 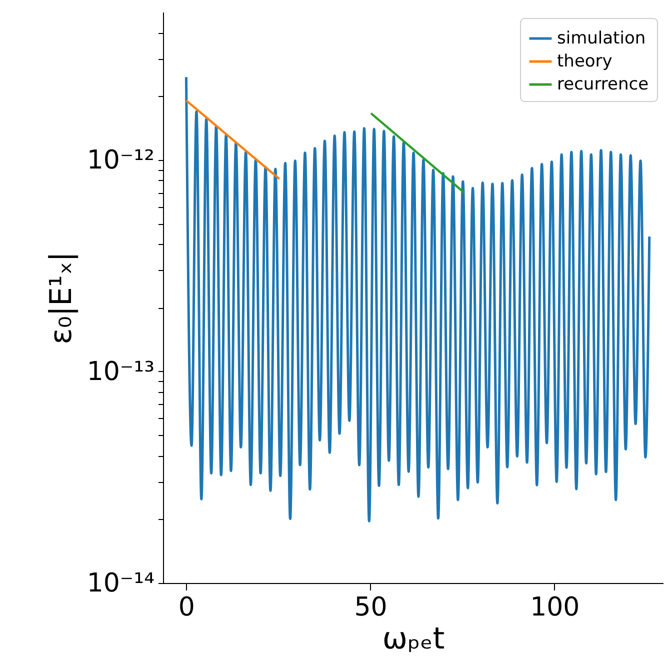 I want to click on x-tick-label: 50, so click(x=371, y=607).